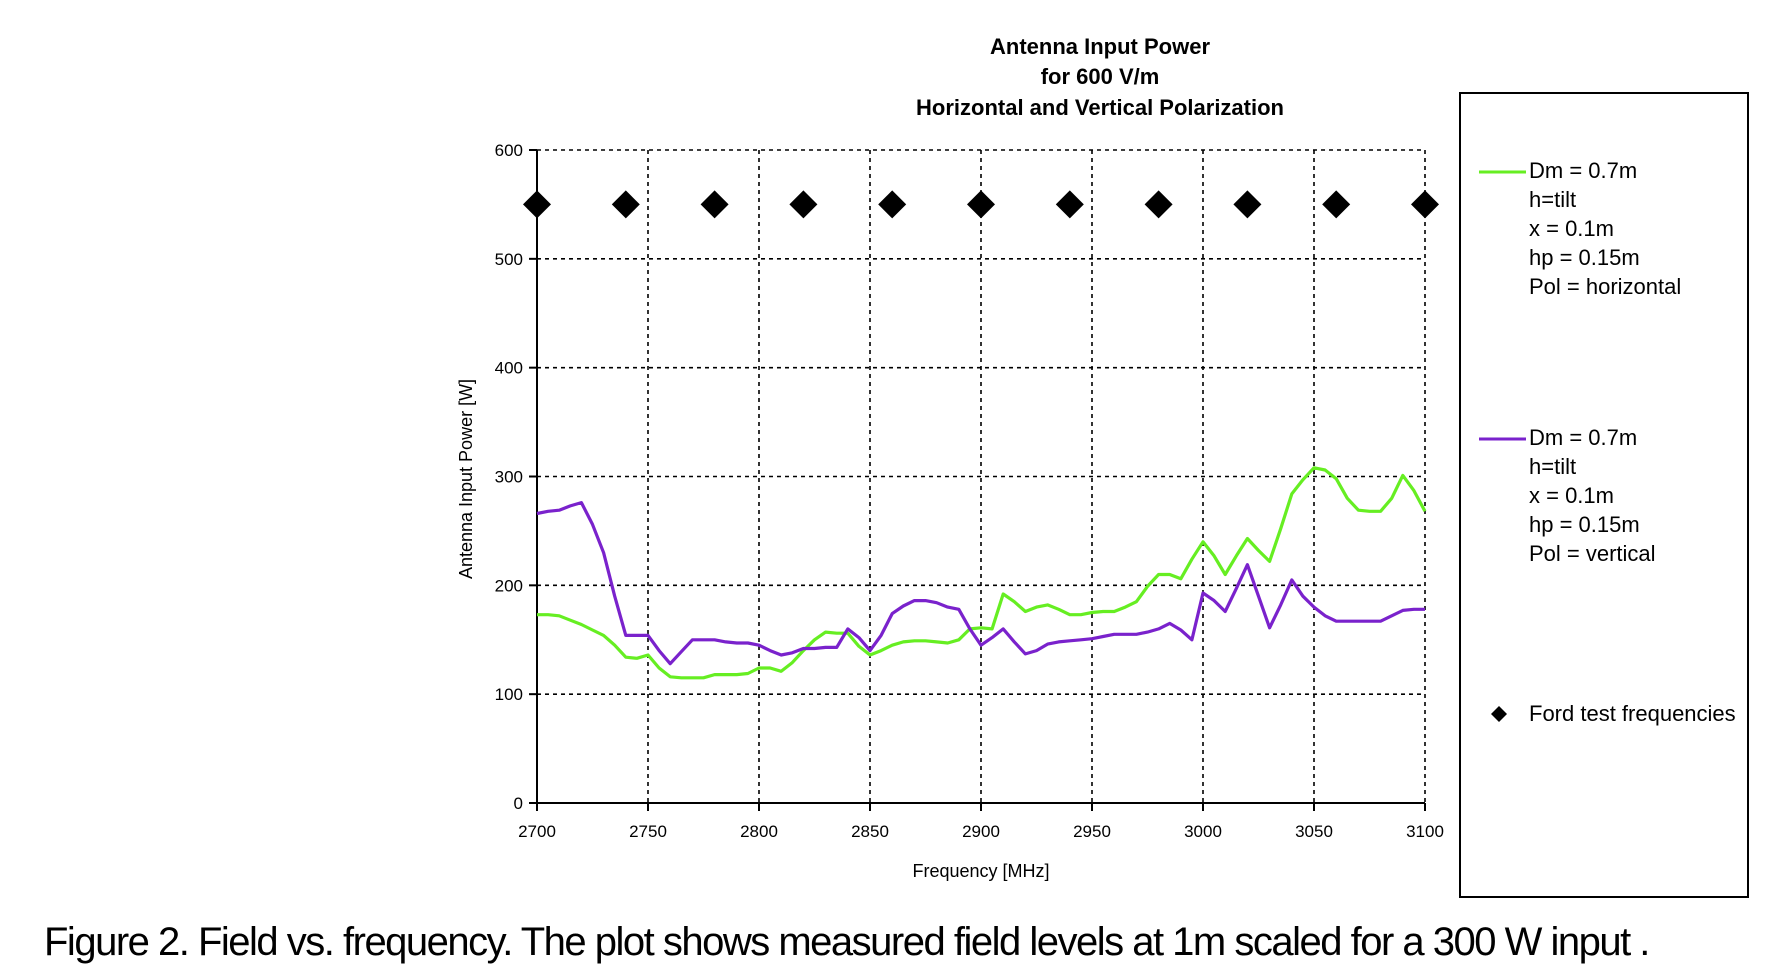  I want to click on x-tick-label: 3100, so click(1425, 831).